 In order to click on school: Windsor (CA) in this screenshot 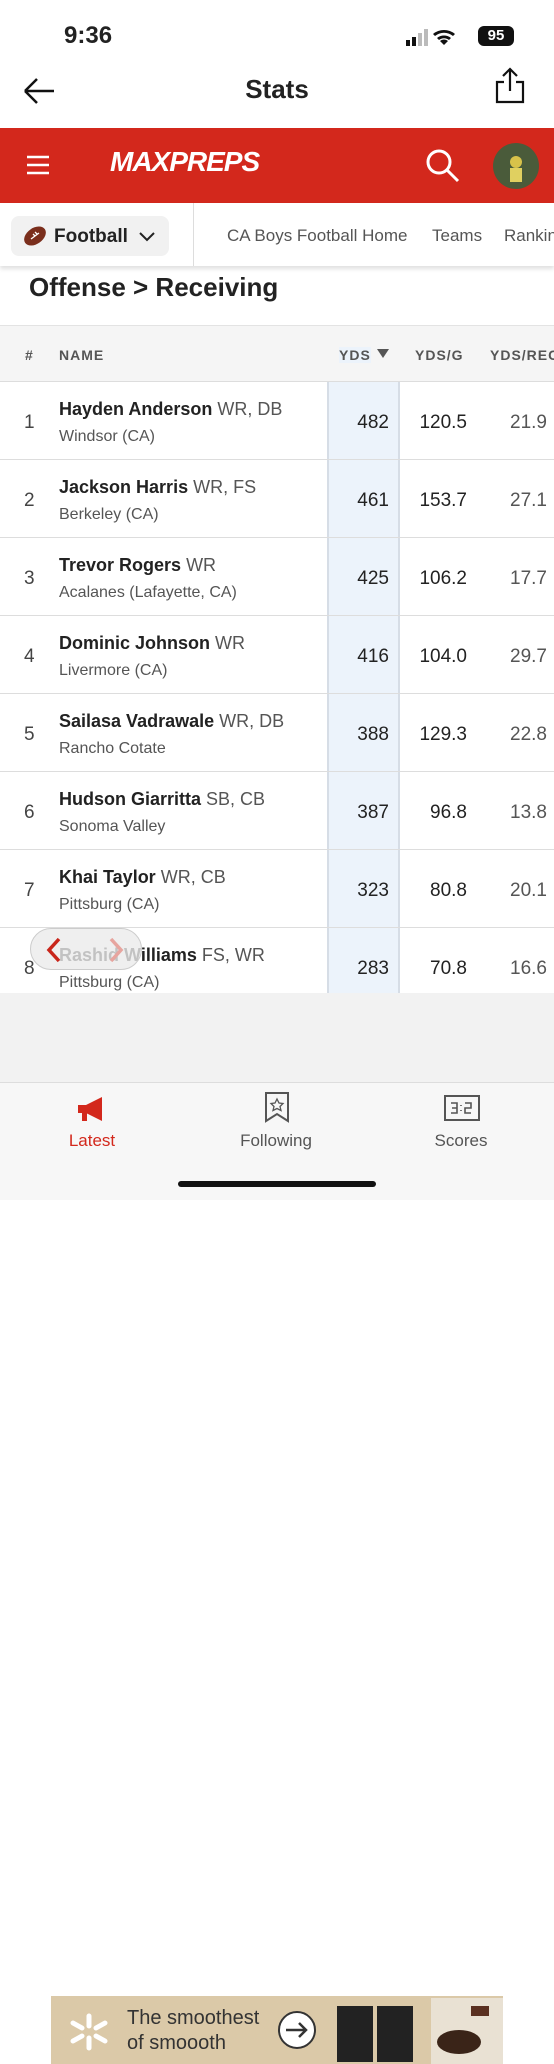, I will do `click(107, 436)`.